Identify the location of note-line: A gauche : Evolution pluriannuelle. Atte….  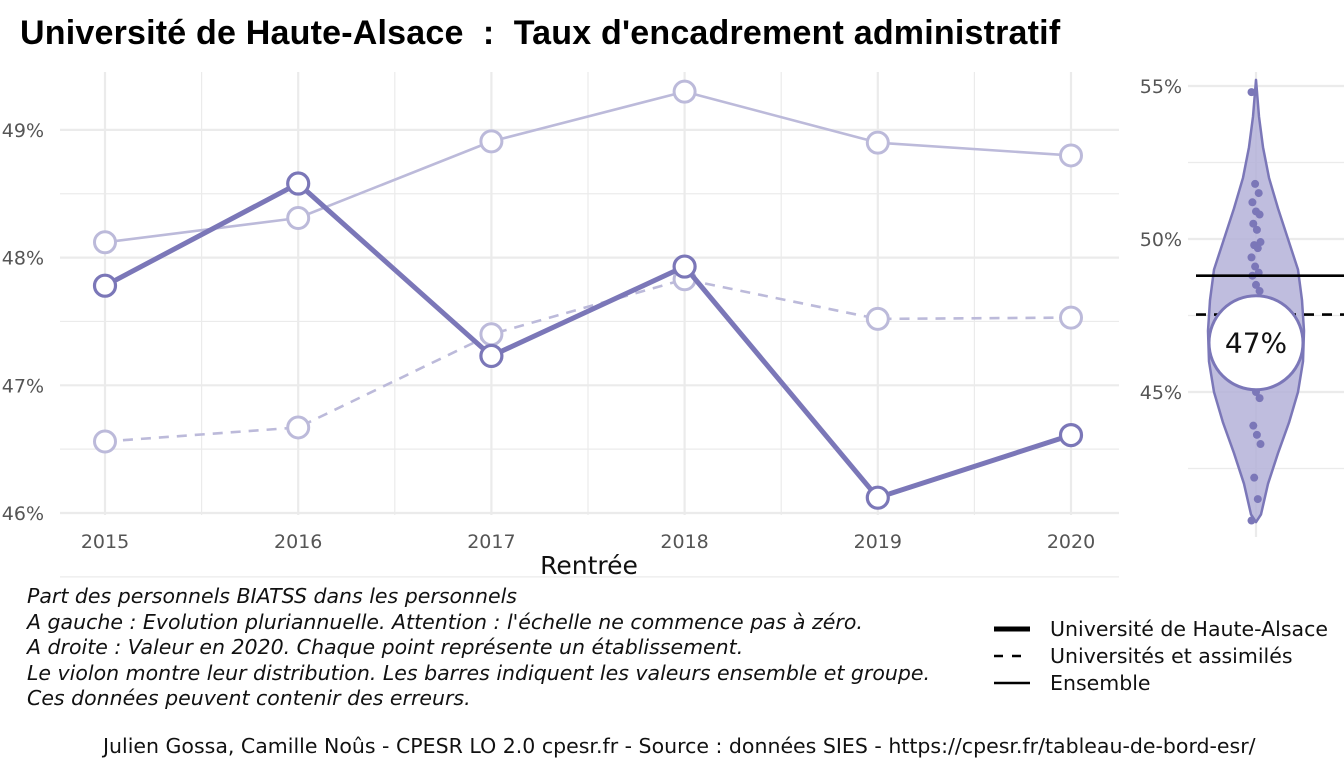
(445, 621).